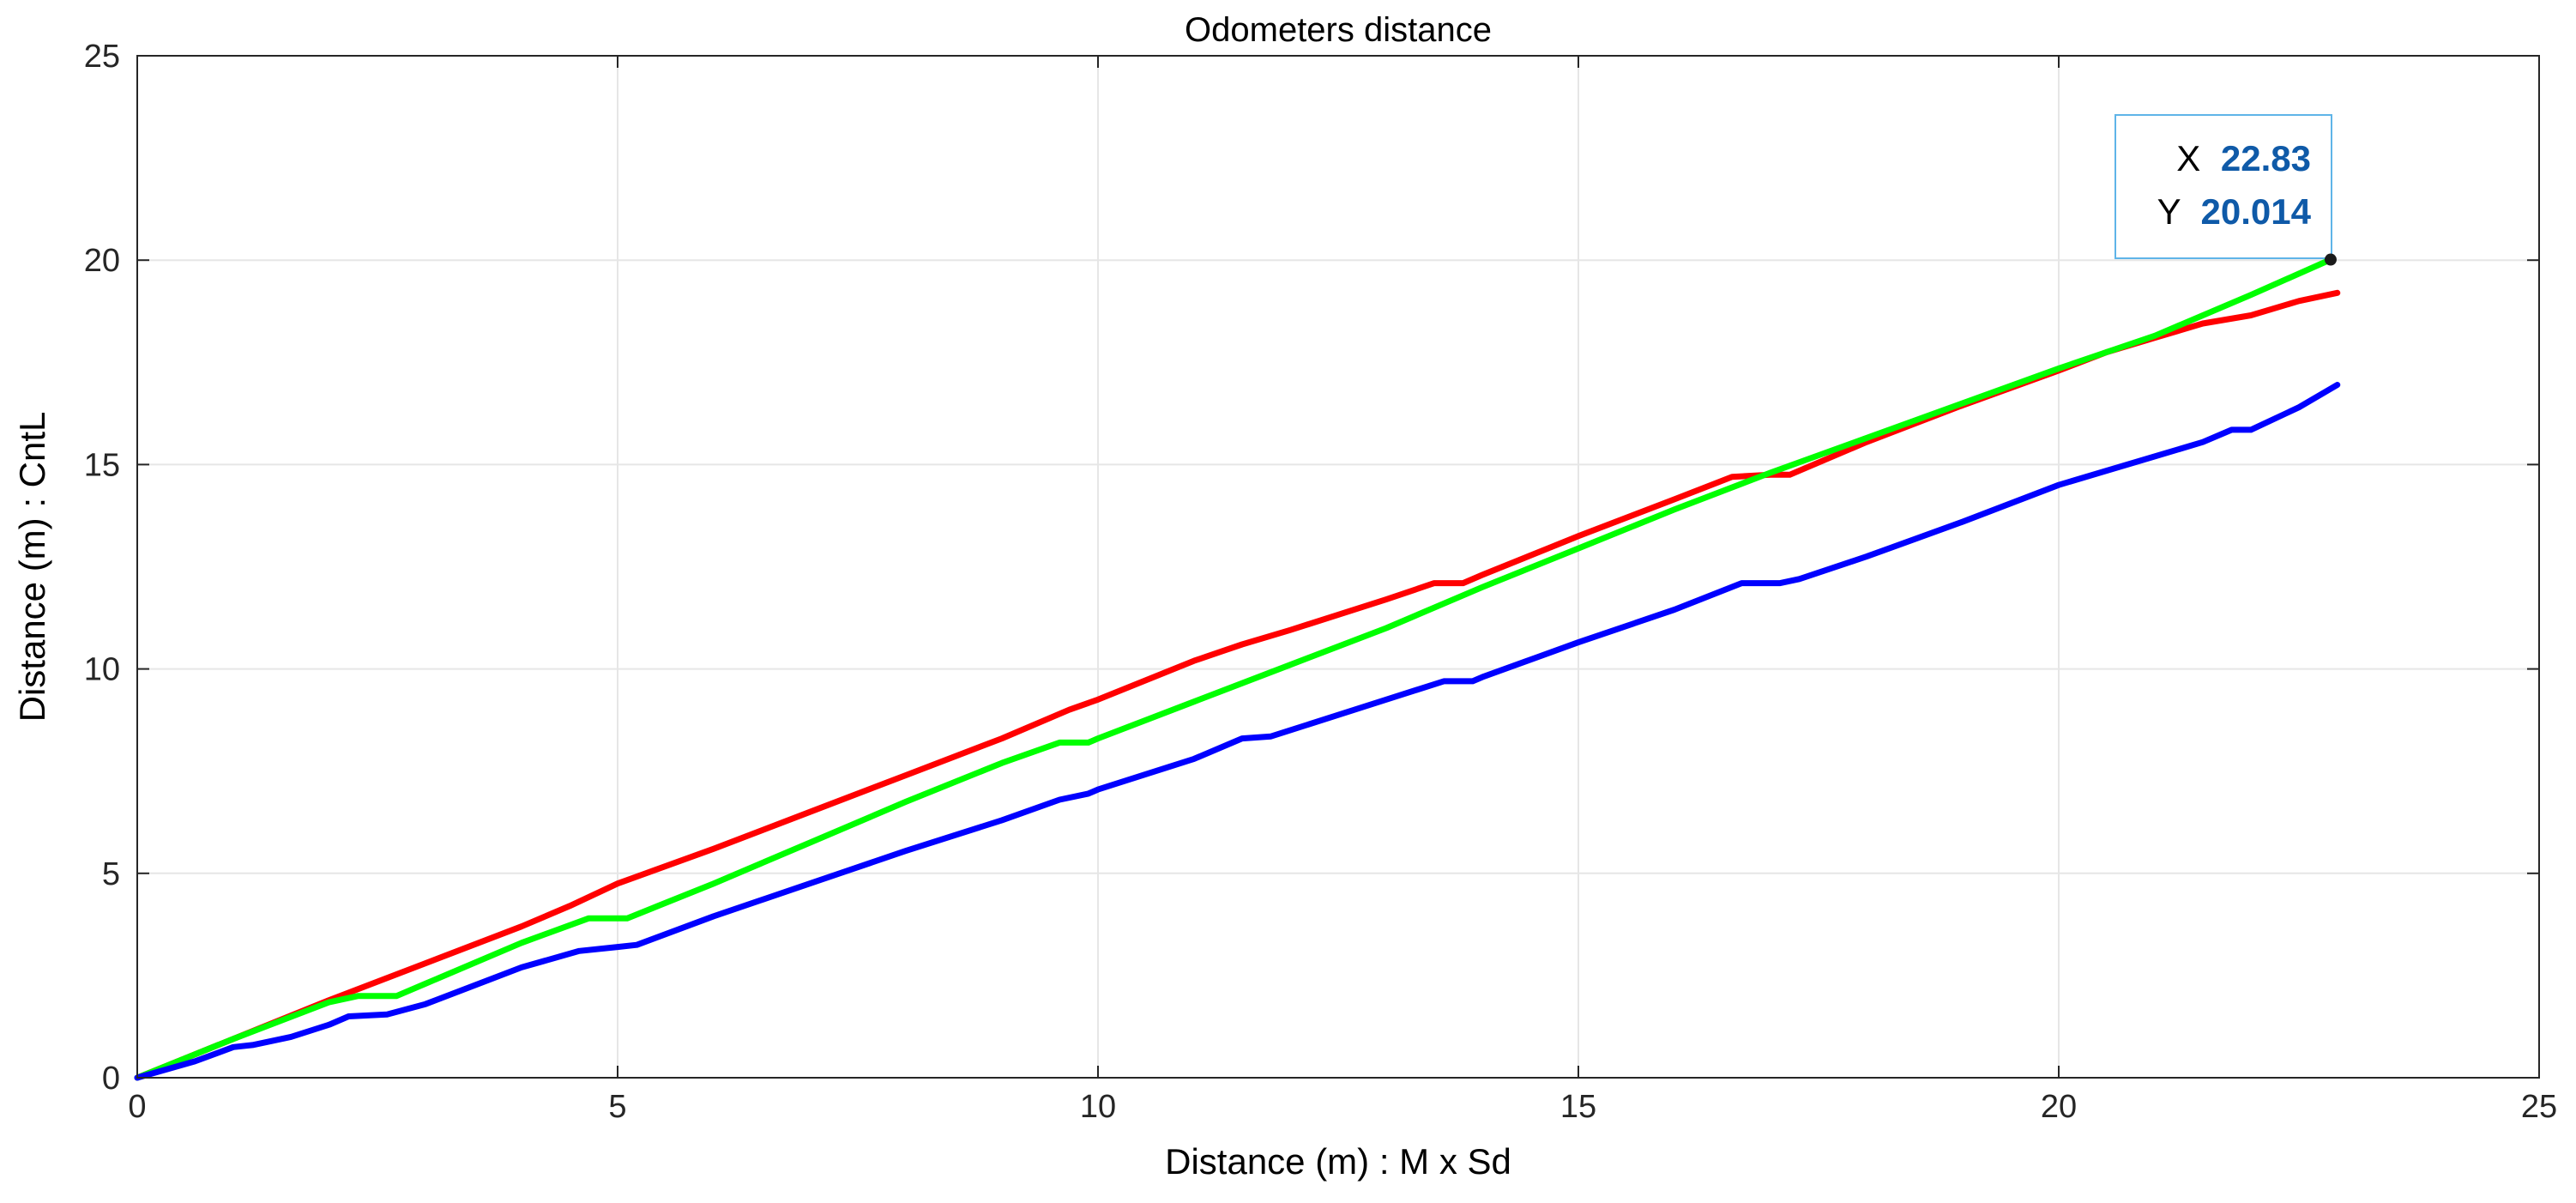 This screenshot has height=1203, width=2576. I want to click on y-tick-label: 0, so click(111, 1079).